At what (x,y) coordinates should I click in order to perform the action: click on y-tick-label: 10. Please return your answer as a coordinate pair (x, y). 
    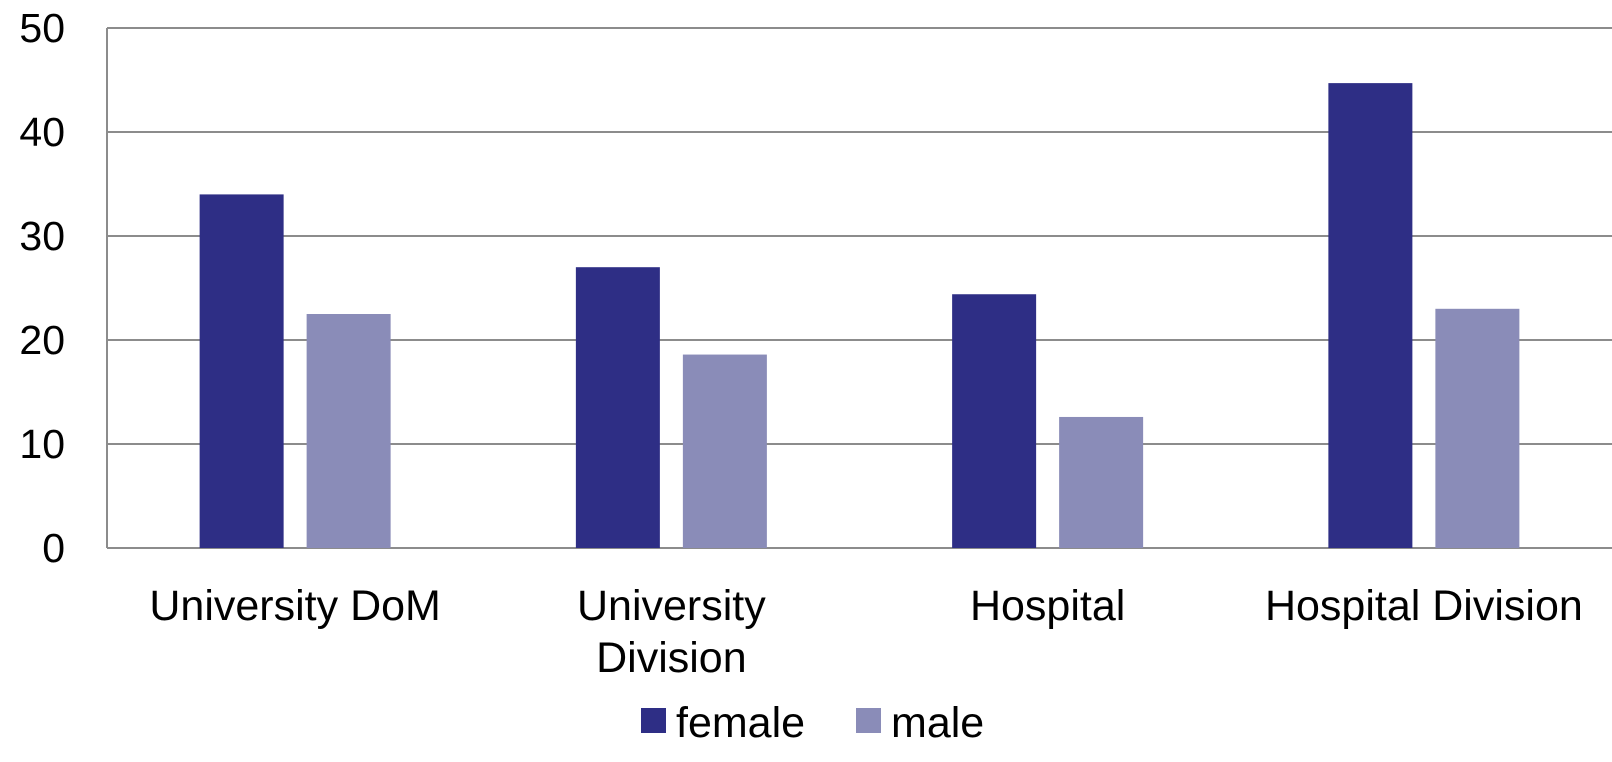
    Looking at the image, I should click on (42, 444).